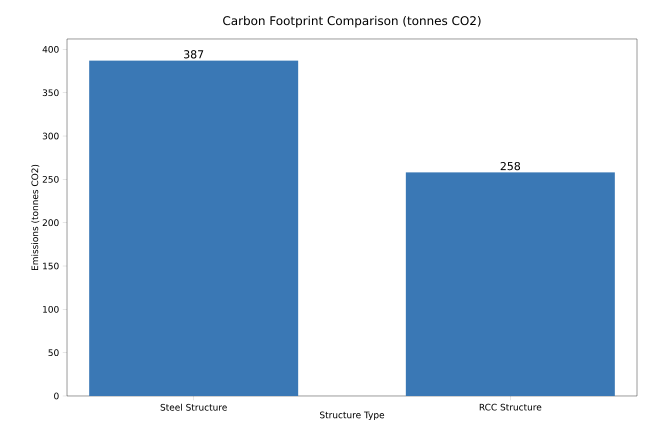 This screenshot has height=434, width=647. Describe the element at coordinates (50, 222) in the screenshot. I see `y-tick-label: 200` at that location.